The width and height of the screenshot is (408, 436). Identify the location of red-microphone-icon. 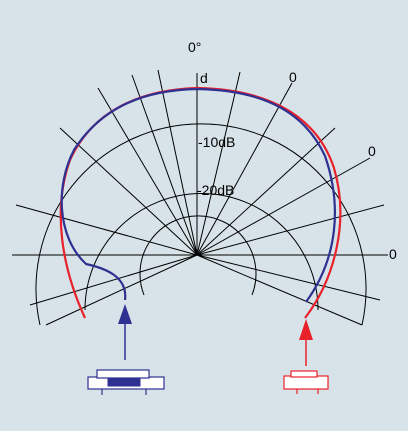
(306, 382).